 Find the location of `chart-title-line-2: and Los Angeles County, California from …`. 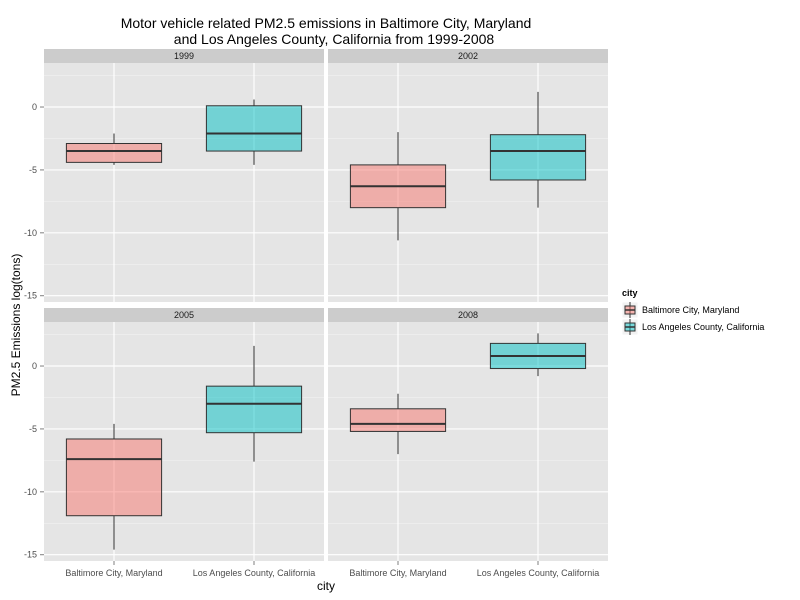

chart-title-line-2: and Los Angeles County, California from … is located at coordinates (334, 39).